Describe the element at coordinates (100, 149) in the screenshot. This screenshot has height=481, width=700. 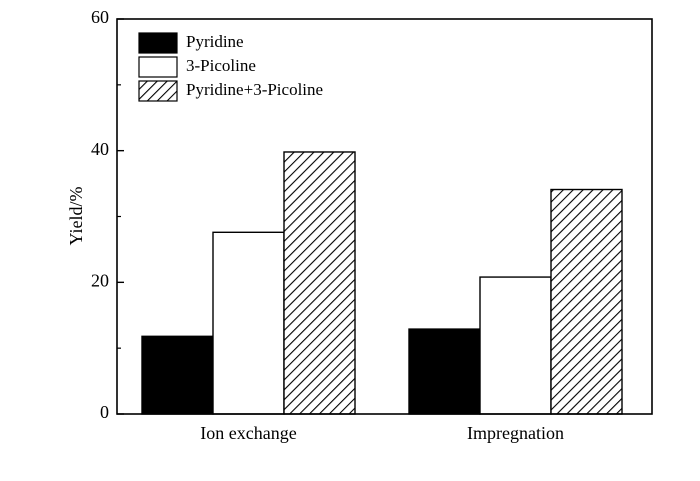
I see `y-tick-label: 40` at that location.